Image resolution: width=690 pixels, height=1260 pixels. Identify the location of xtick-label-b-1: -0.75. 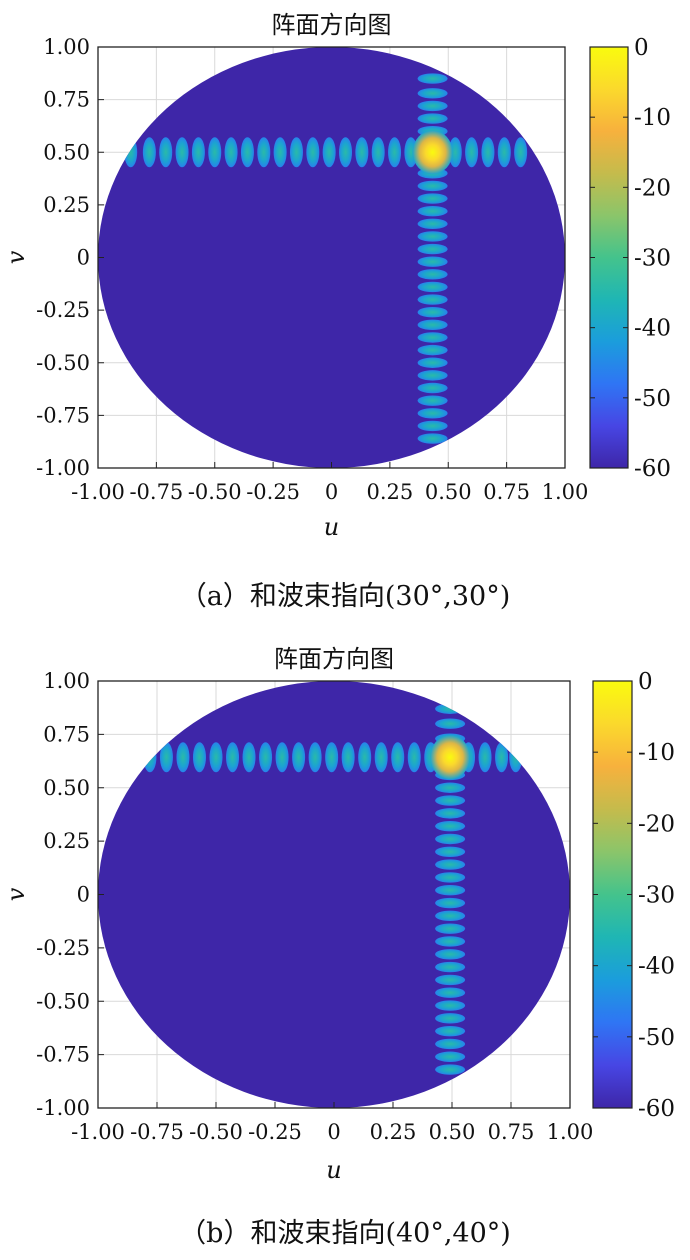
(157, 1132).